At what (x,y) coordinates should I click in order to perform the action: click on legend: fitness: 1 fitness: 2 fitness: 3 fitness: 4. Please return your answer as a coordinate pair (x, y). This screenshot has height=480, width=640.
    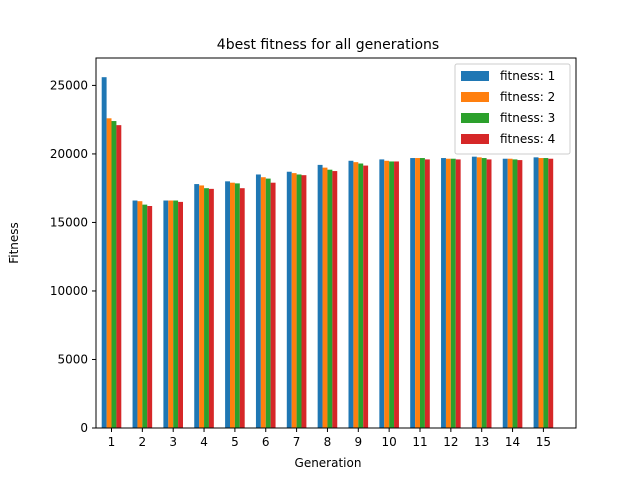
    Looking at the image, I should click on (512, 109).